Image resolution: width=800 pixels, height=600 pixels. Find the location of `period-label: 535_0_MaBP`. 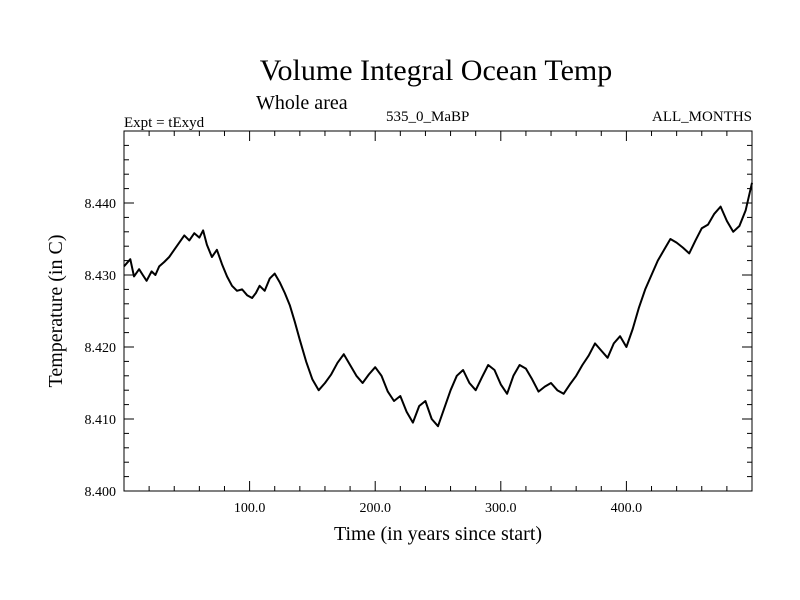

period-label: 535_0_MaBP is located at coordinates (427, 117).